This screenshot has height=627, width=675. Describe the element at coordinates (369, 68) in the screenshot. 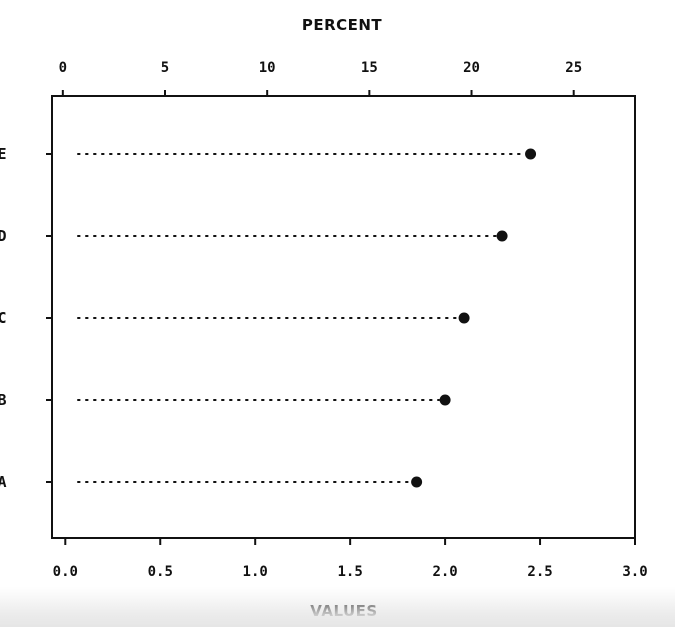

I see `top-tick-label: 15` at that location.